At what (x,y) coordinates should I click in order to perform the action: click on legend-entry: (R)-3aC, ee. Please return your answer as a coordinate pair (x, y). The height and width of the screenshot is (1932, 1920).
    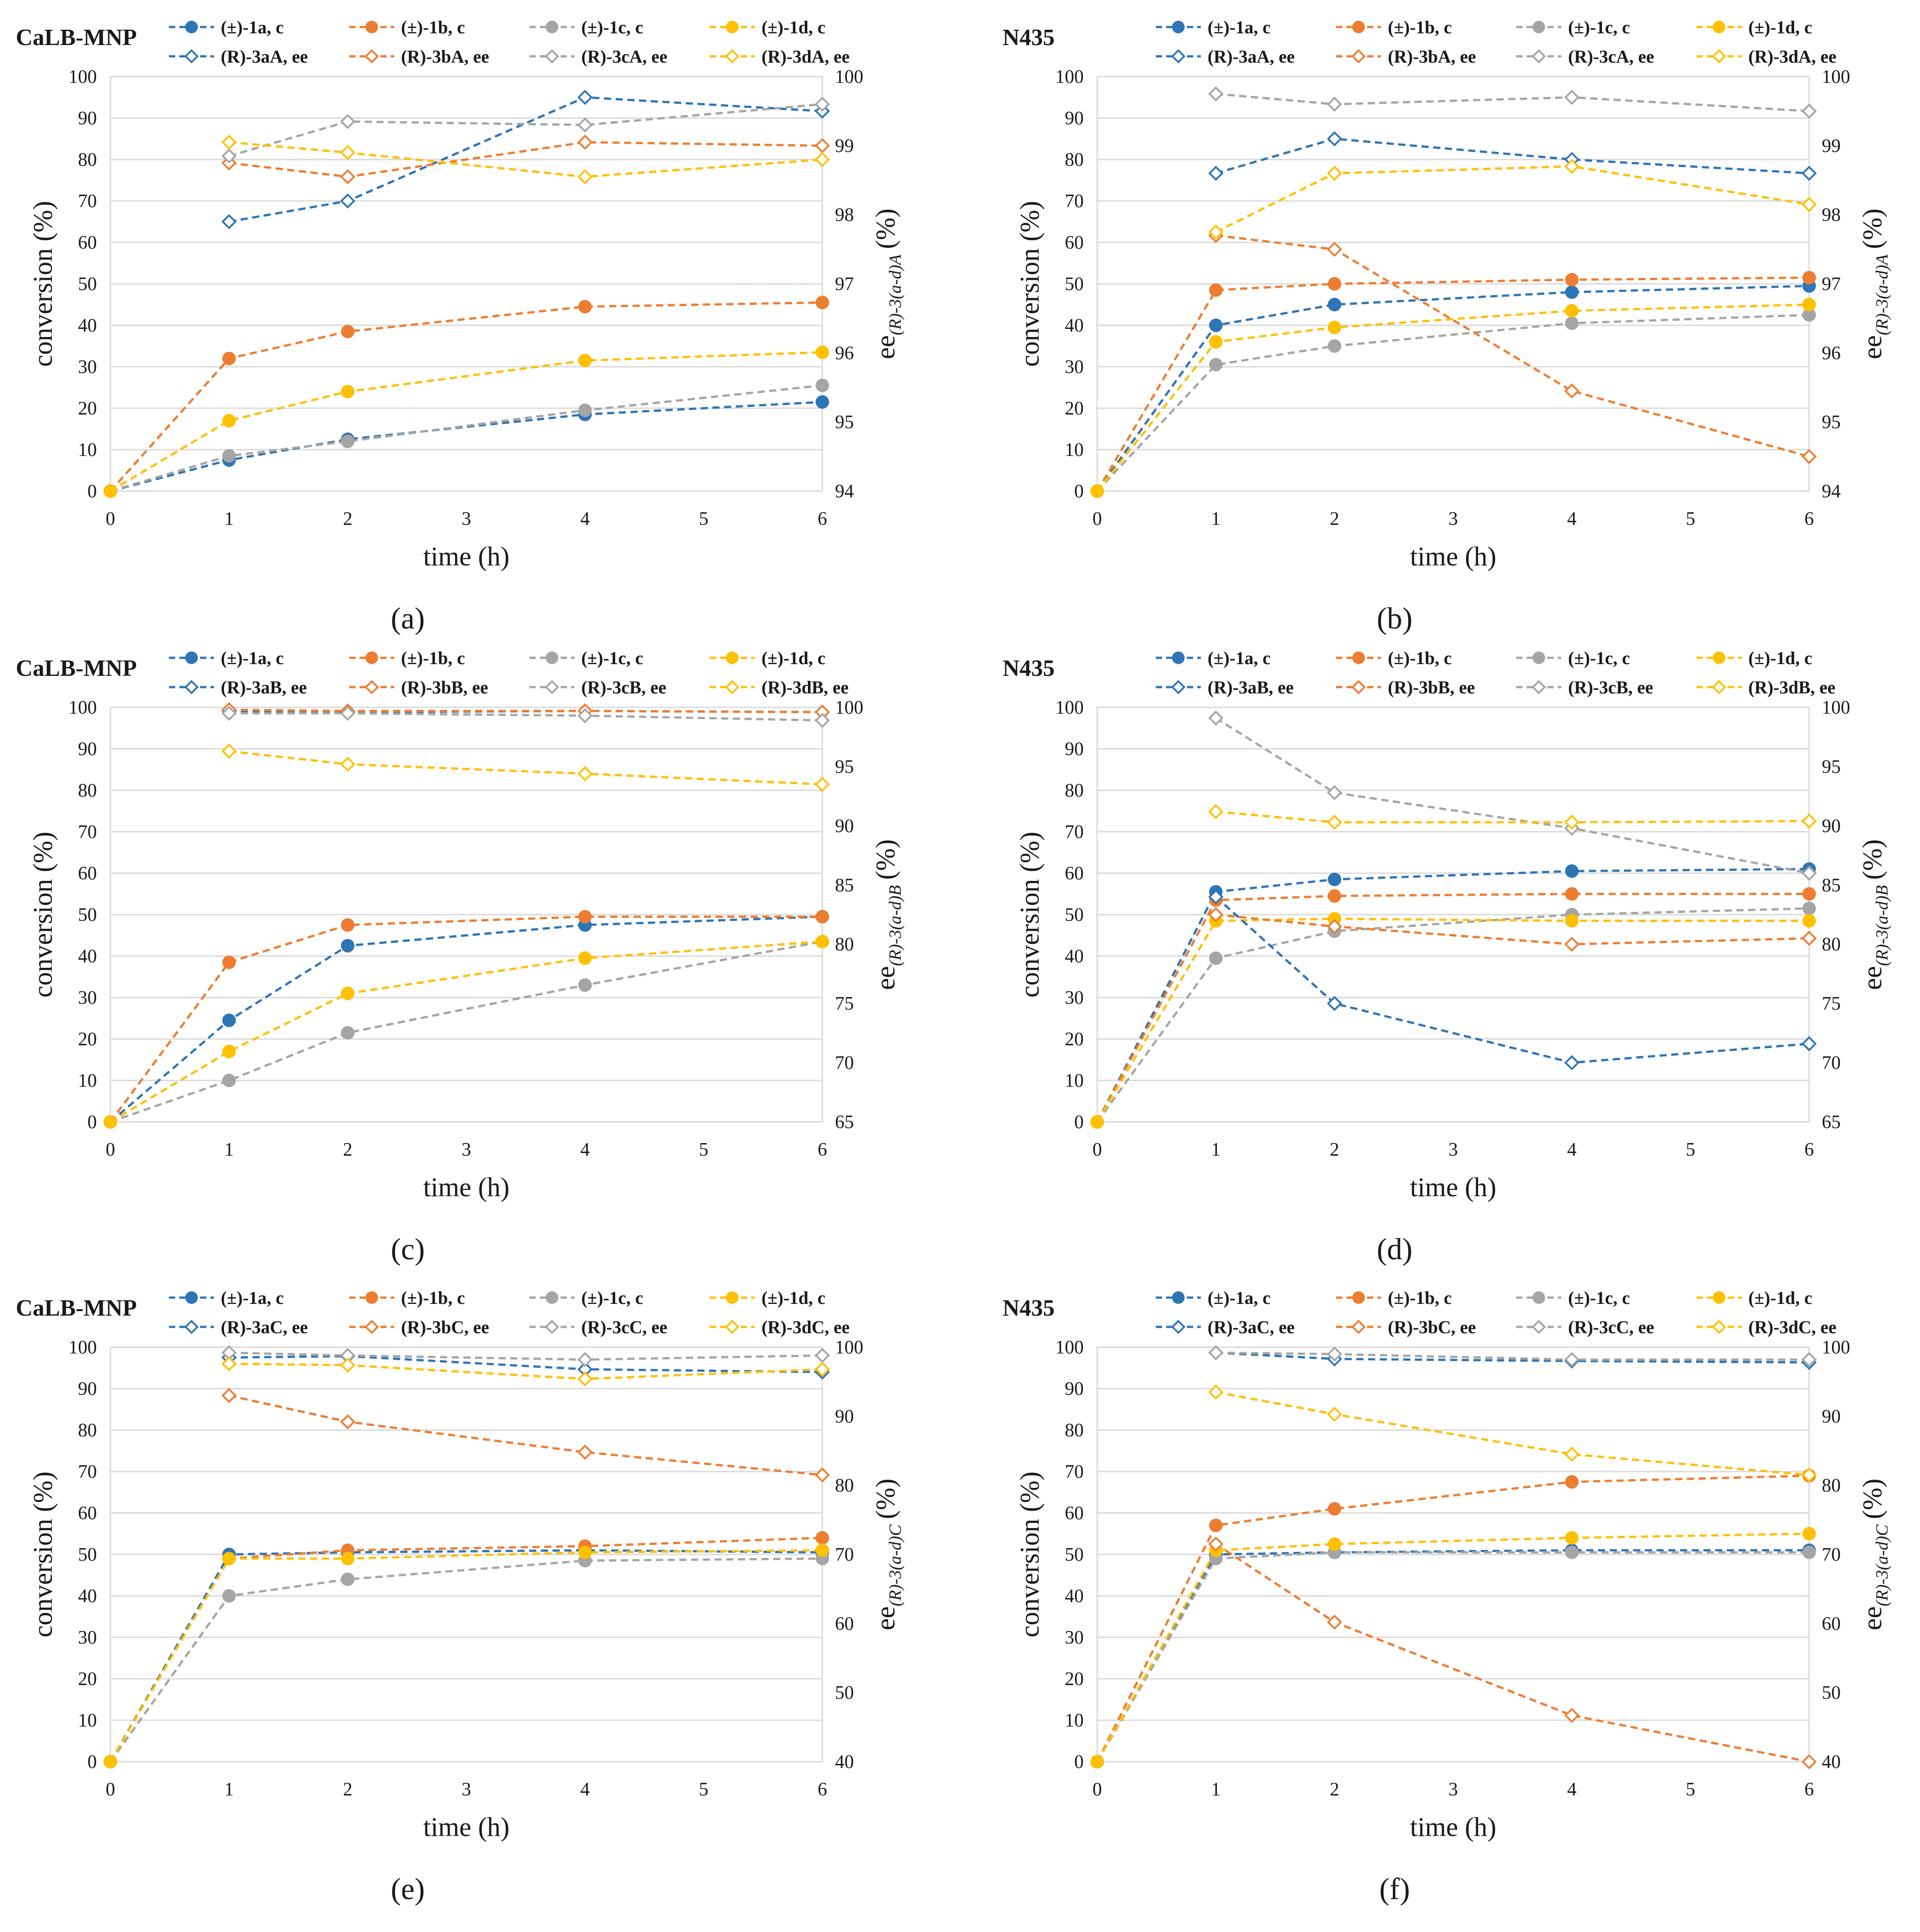
    Looking at the image, I should click on (1252, 1327).